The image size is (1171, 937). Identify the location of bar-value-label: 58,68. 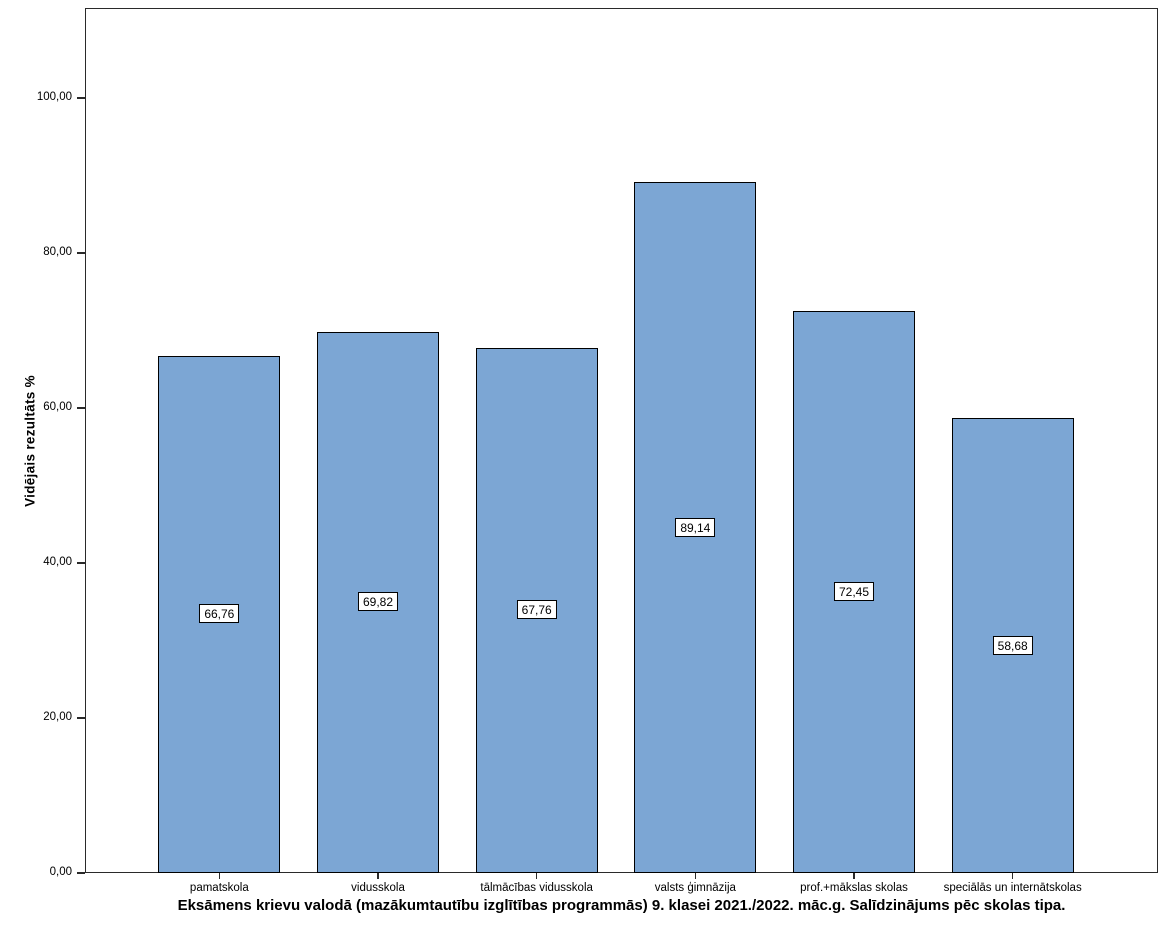
(1012, 645).